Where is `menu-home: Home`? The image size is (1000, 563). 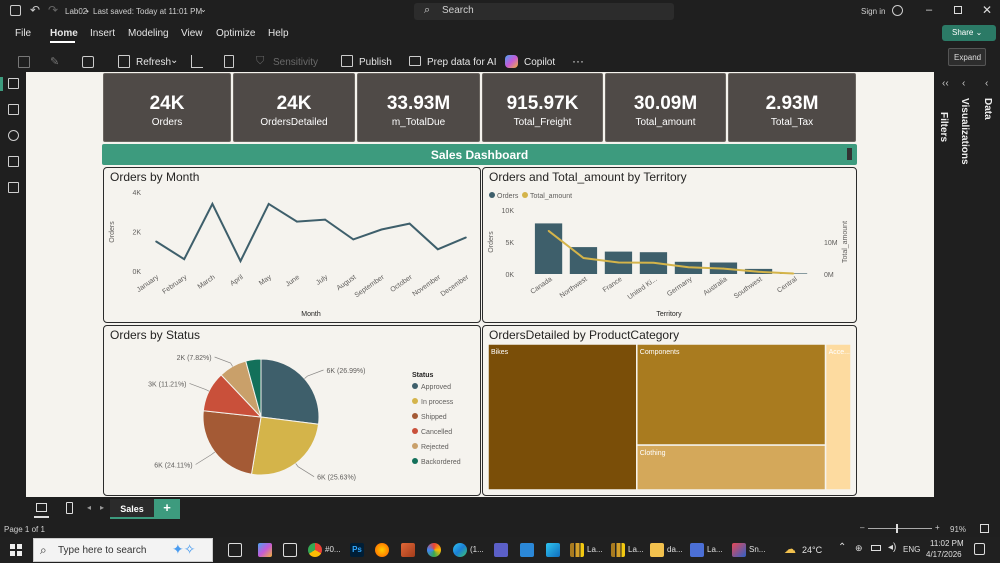
menu-home: Home is located at coordinates (64, 33).